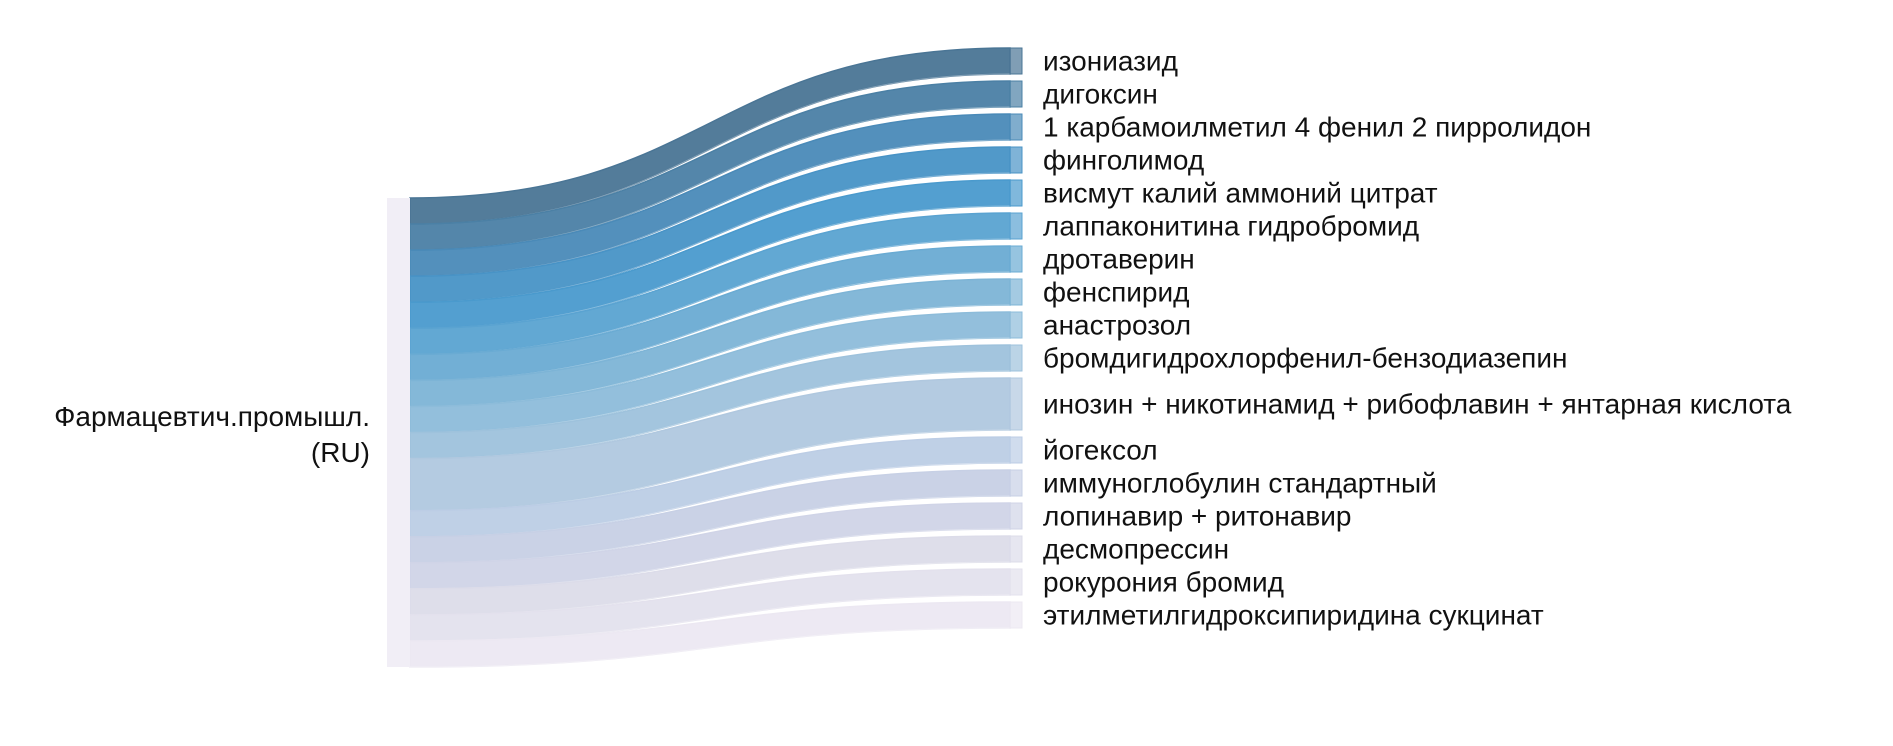  Describe the element at coordinates (1240, 483) in the screenshot. I see `target-node-label: иммуноглобулин стандартный` at that location.